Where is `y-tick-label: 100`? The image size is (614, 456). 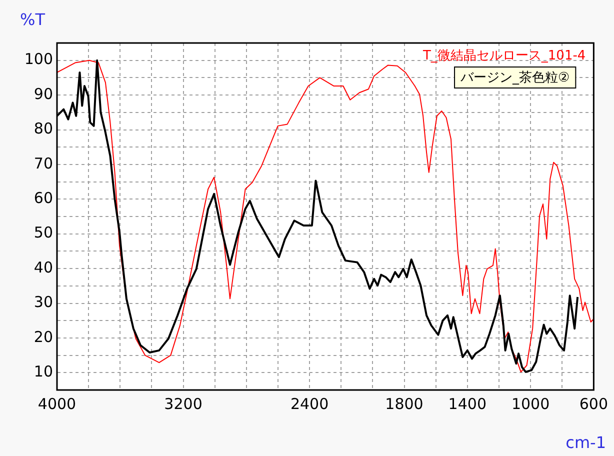
y-tick-label: 100 is located at coordinates (38, 59).